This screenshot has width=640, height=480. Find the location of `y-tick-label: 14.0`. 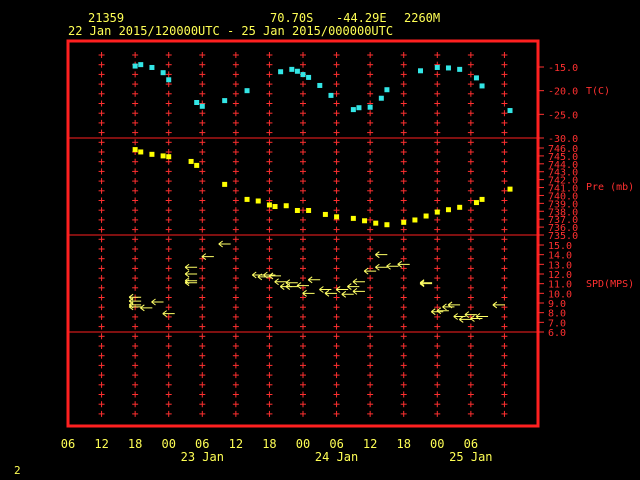

y-tick-label: 14.0 is located at coordinates (560, 256).